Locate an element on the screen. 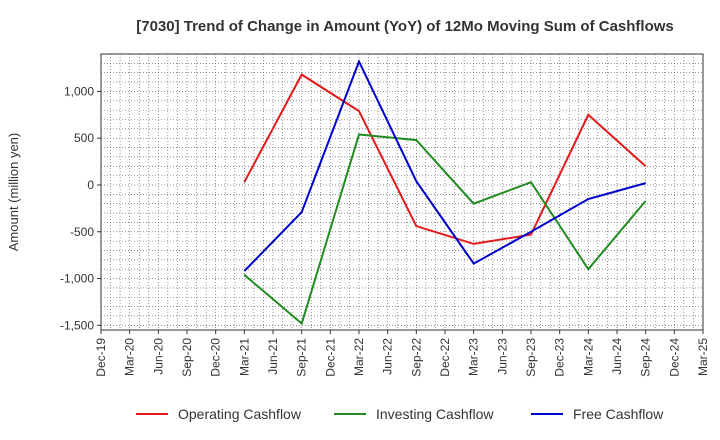  x-tick-label: Dec-23 is located at coordinates (560, 357).